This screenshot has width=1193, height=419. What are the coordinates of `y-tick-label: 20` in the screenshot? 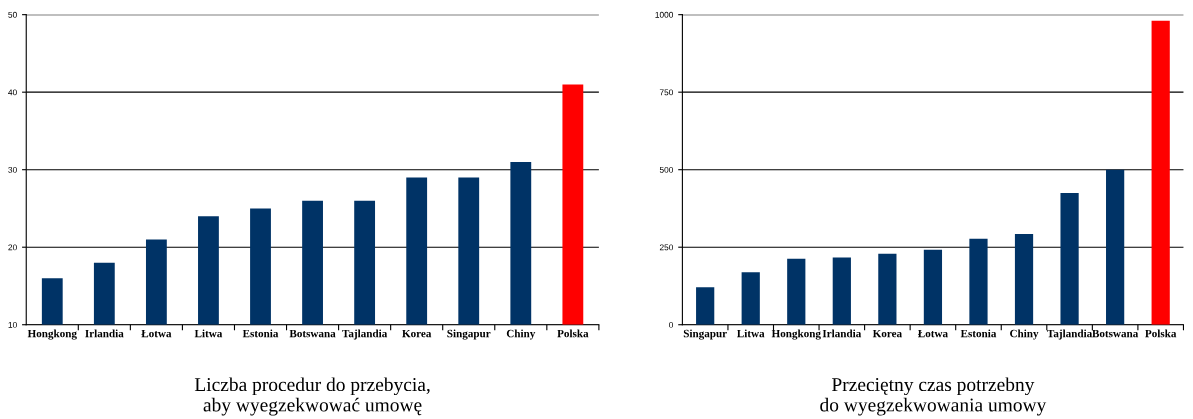 It's located at (12, 247).